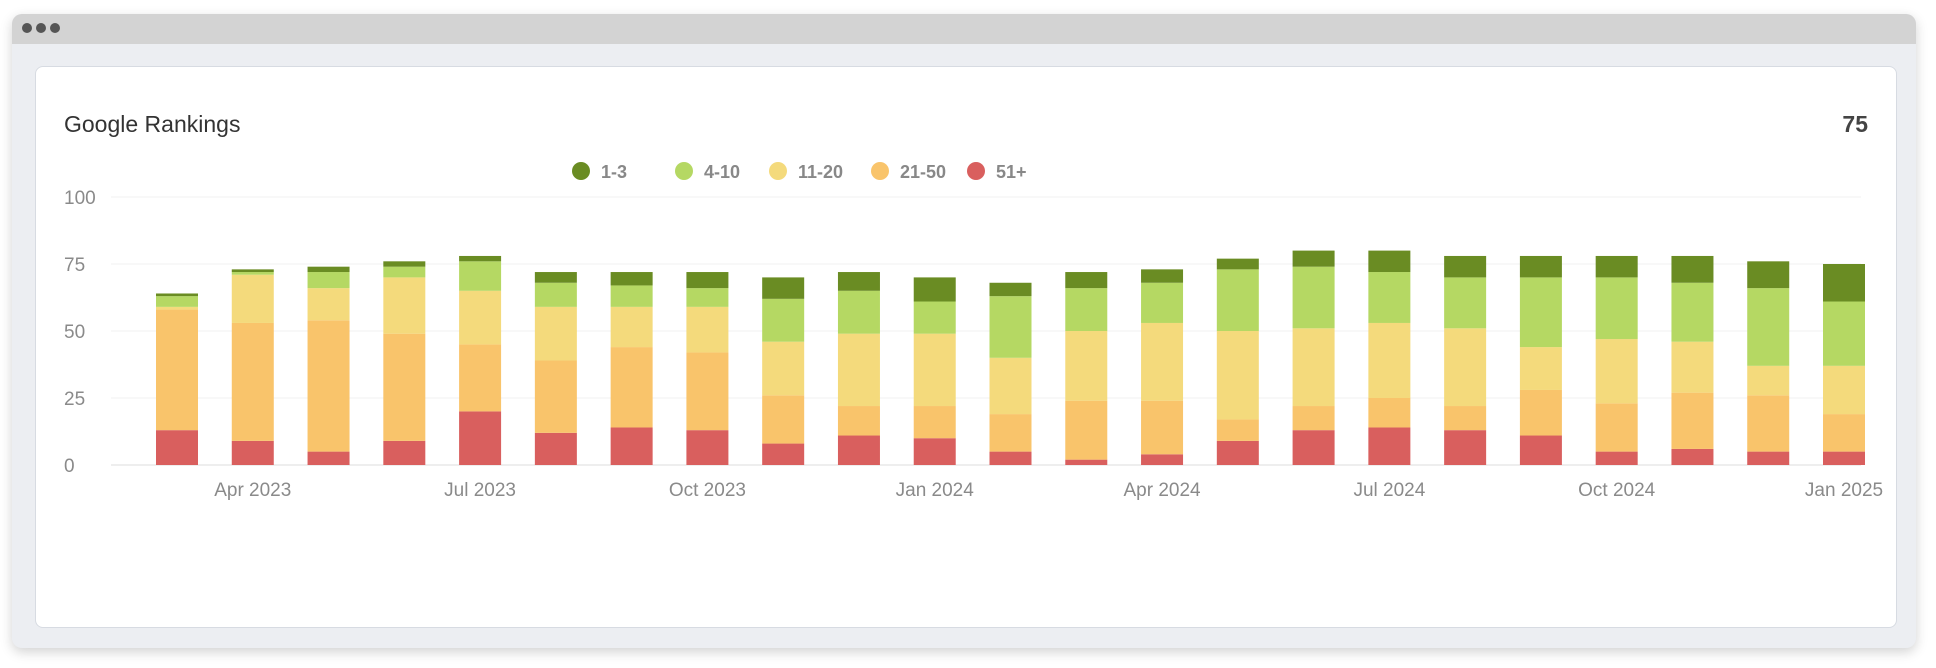 The image size is (1936, 668). What do you see at coordinates (806, 172) in the screenshot?
I see `legend-item: 11-20` at bounding box center [806, 172].